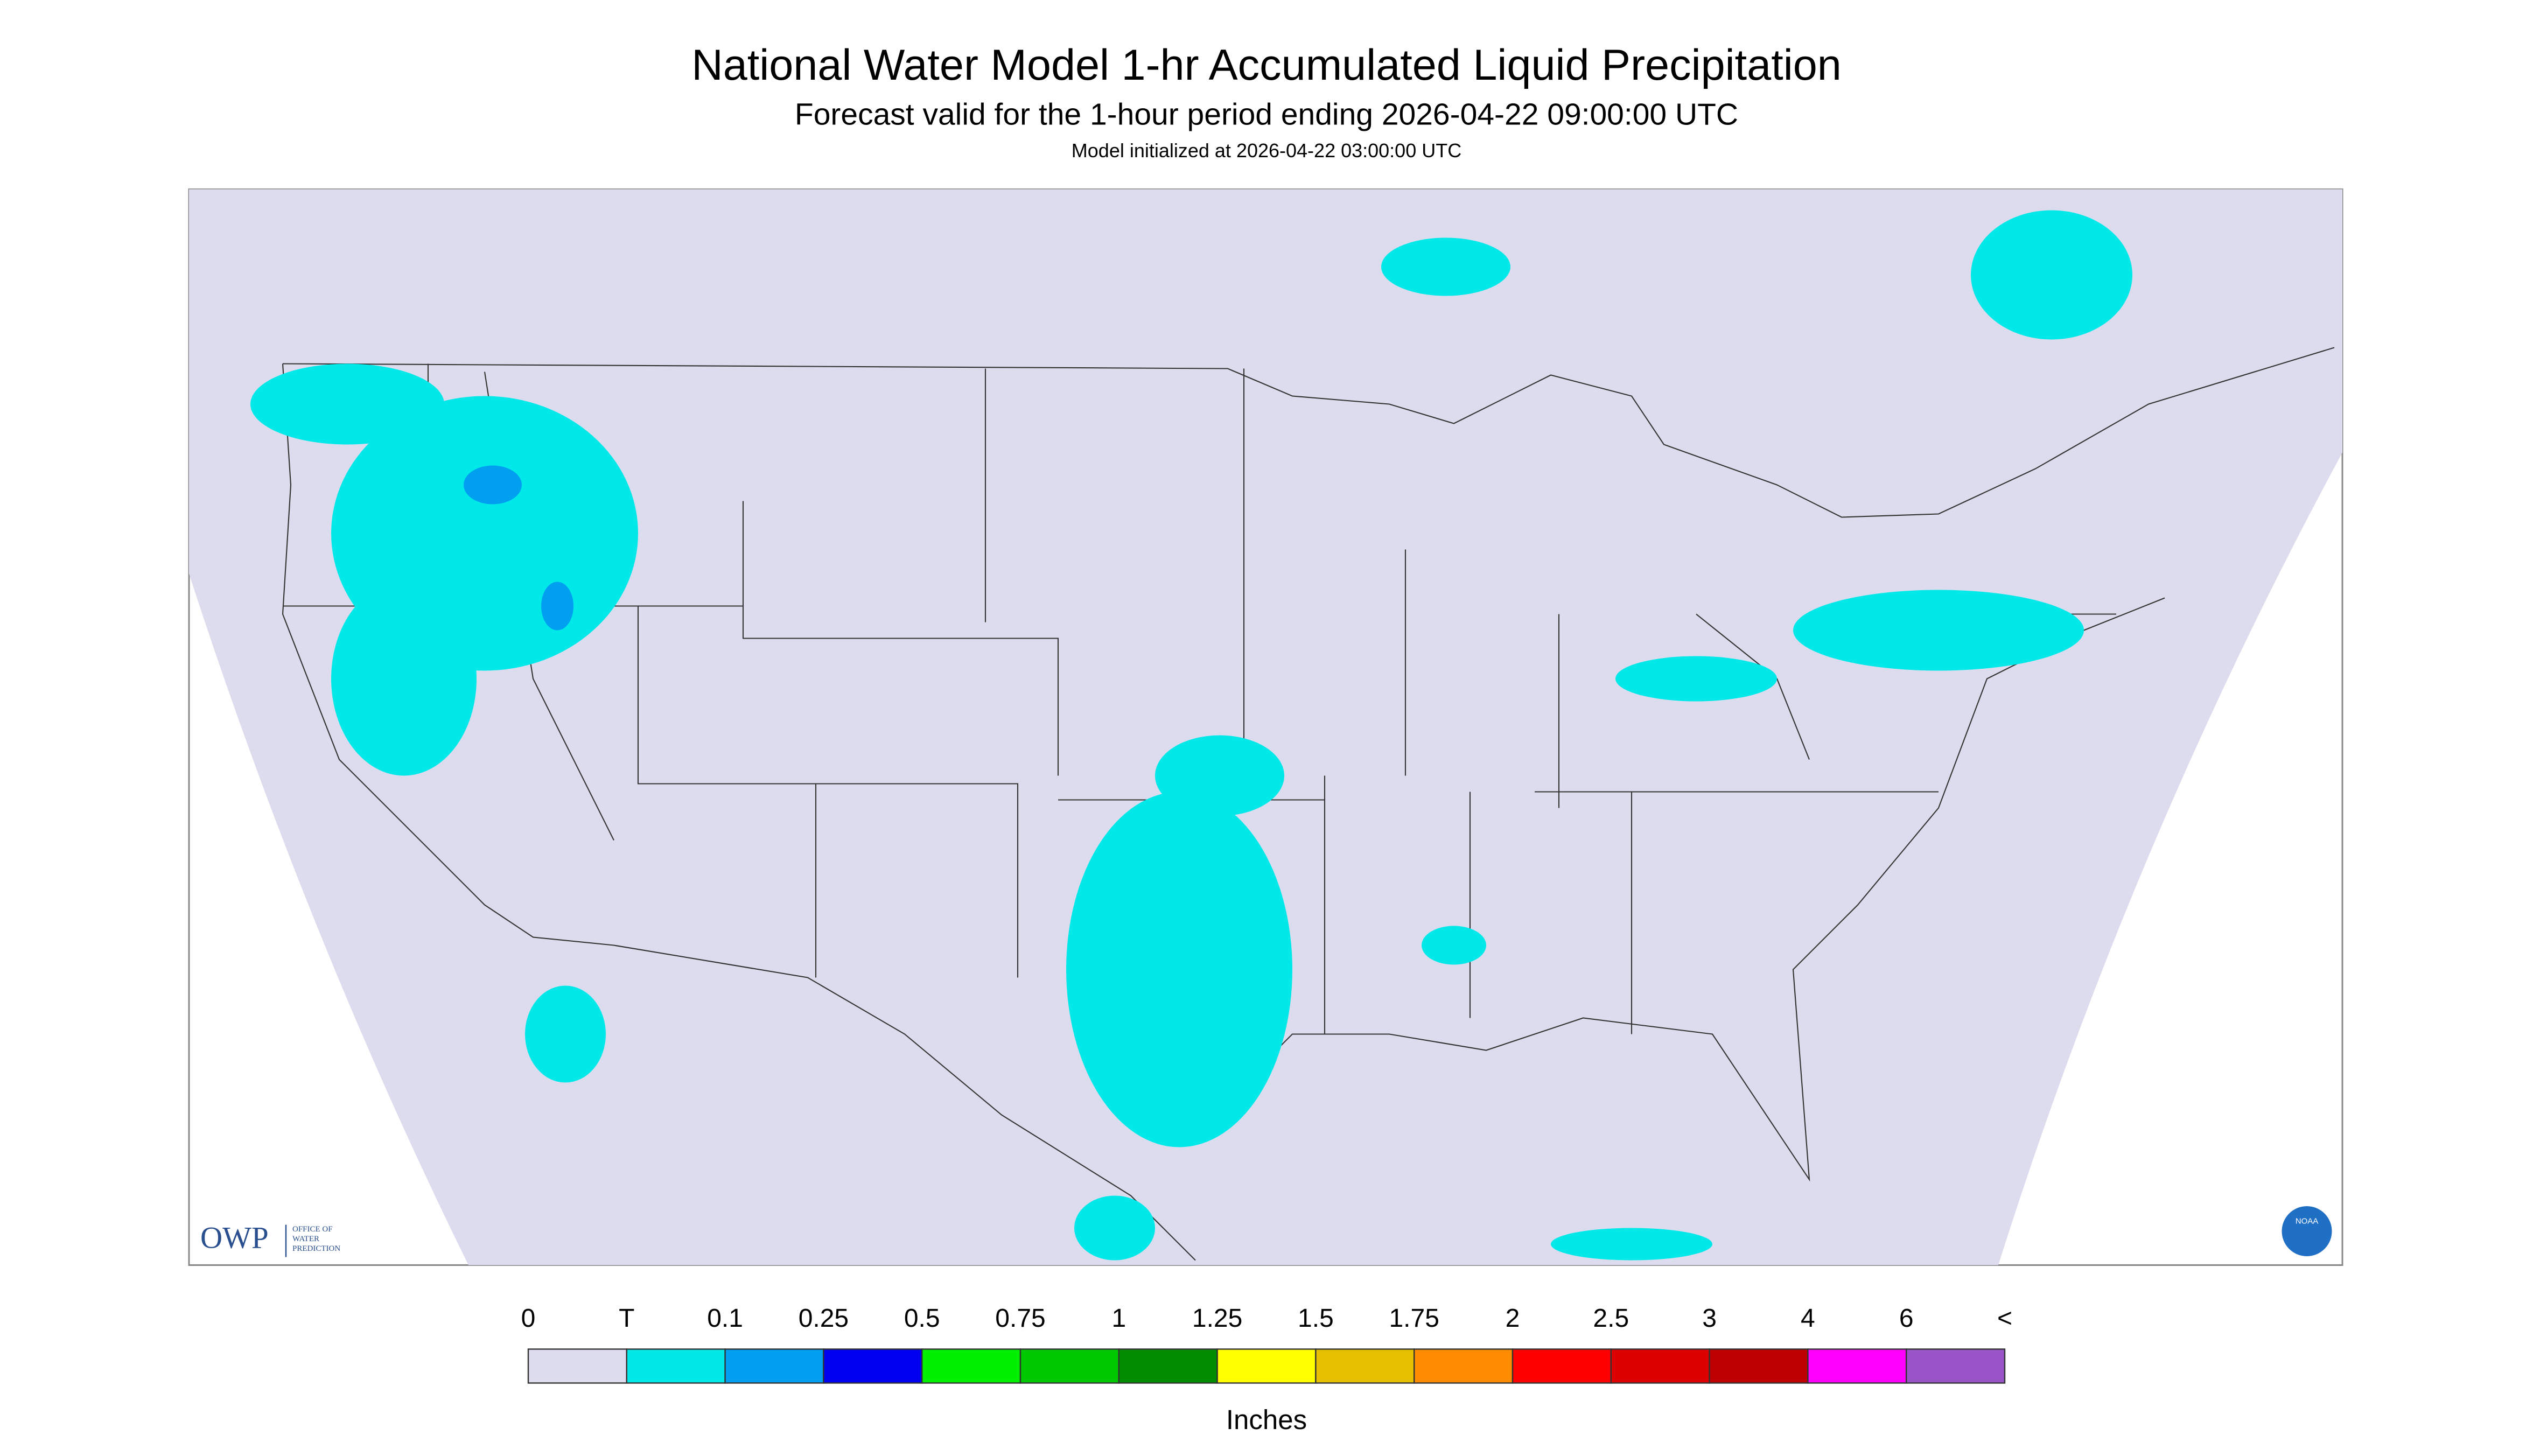  What do you see at coordinates (627, 1318) in the screenshot?
I see `legend-label: T` at bounding box center [627, 1318].